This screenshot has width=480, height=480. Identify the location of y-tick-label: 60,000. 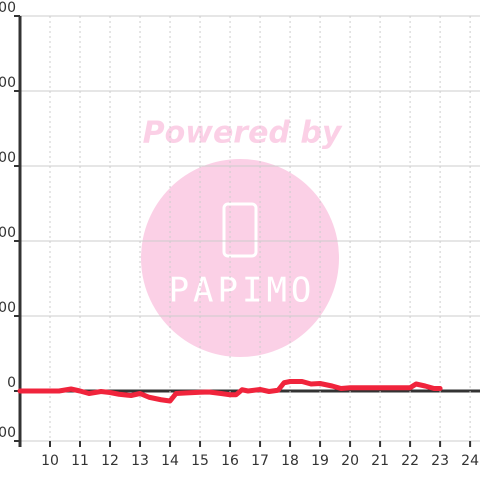
(8, 233).